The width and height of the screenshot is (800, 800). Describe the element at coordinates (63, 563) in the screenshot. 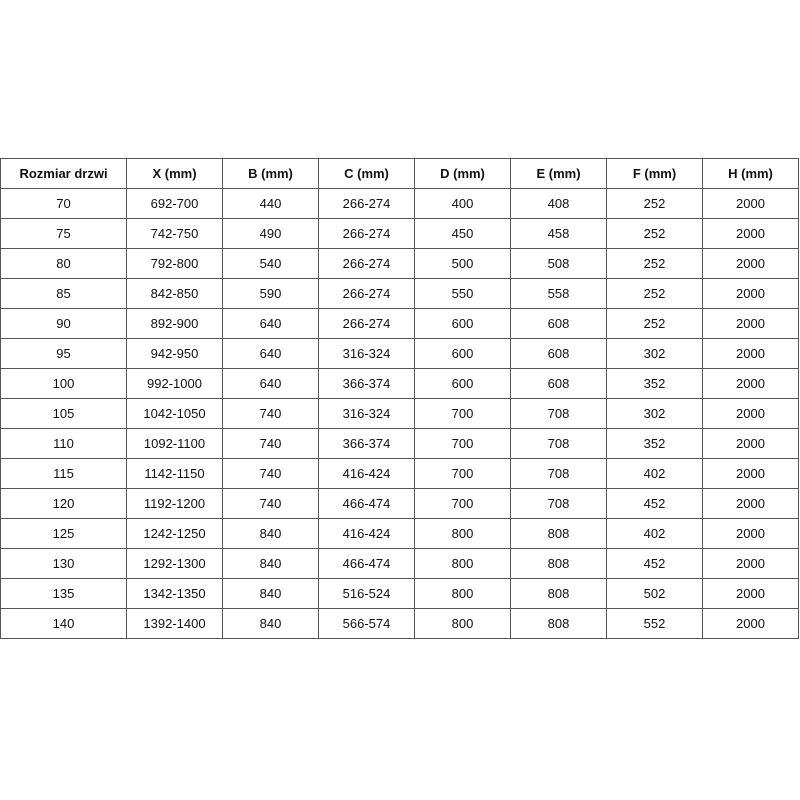

I see `table-cell: 130` at that location.